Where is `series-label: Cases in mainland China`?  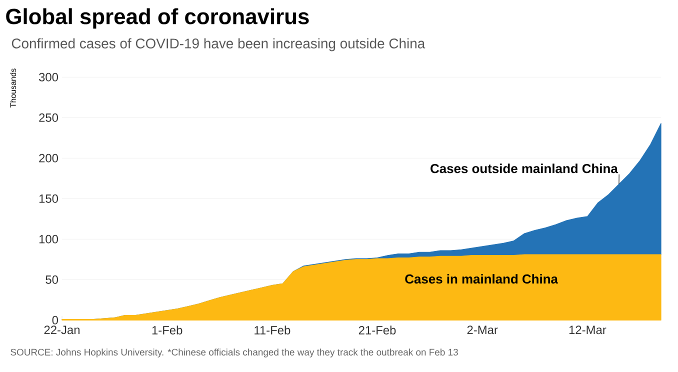 series-label: Cases in mainland China is located at coordinates (481, 279).